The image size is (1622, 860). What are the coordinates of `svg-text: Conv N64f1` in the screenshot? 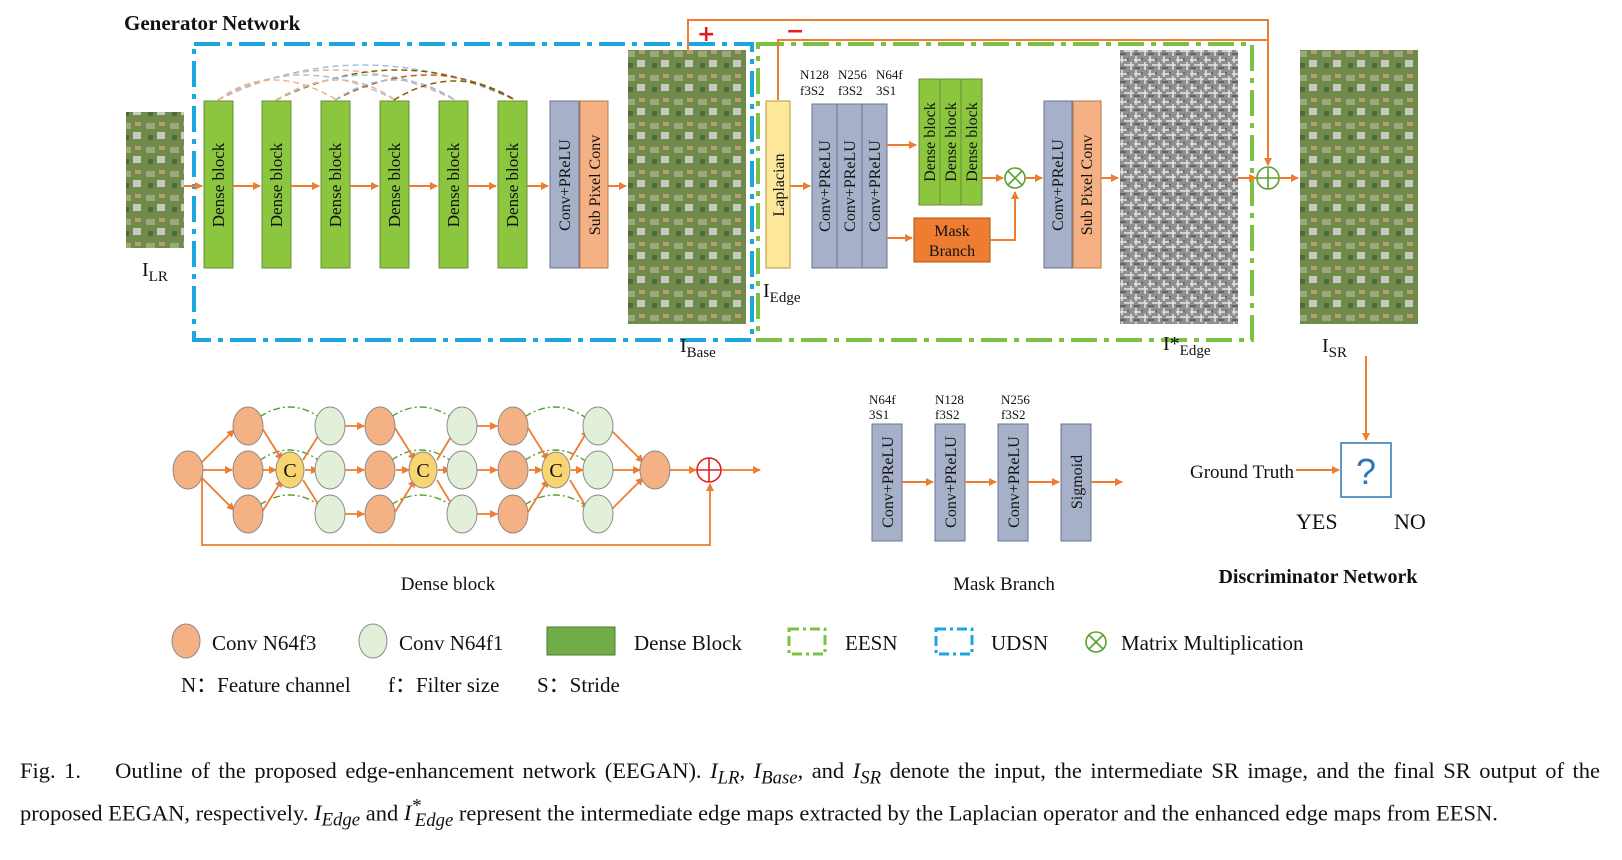 It's located at (451, 643).